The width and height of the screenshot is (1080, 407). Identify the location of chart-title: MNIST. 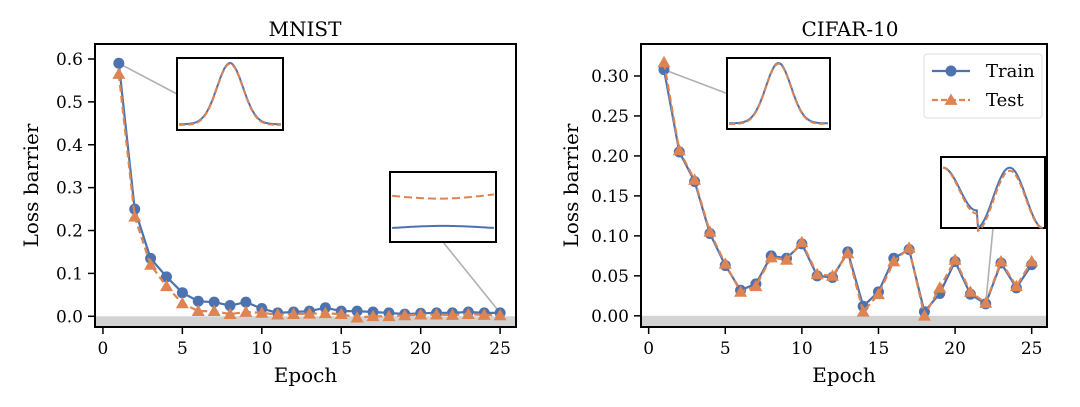
(306, 29).